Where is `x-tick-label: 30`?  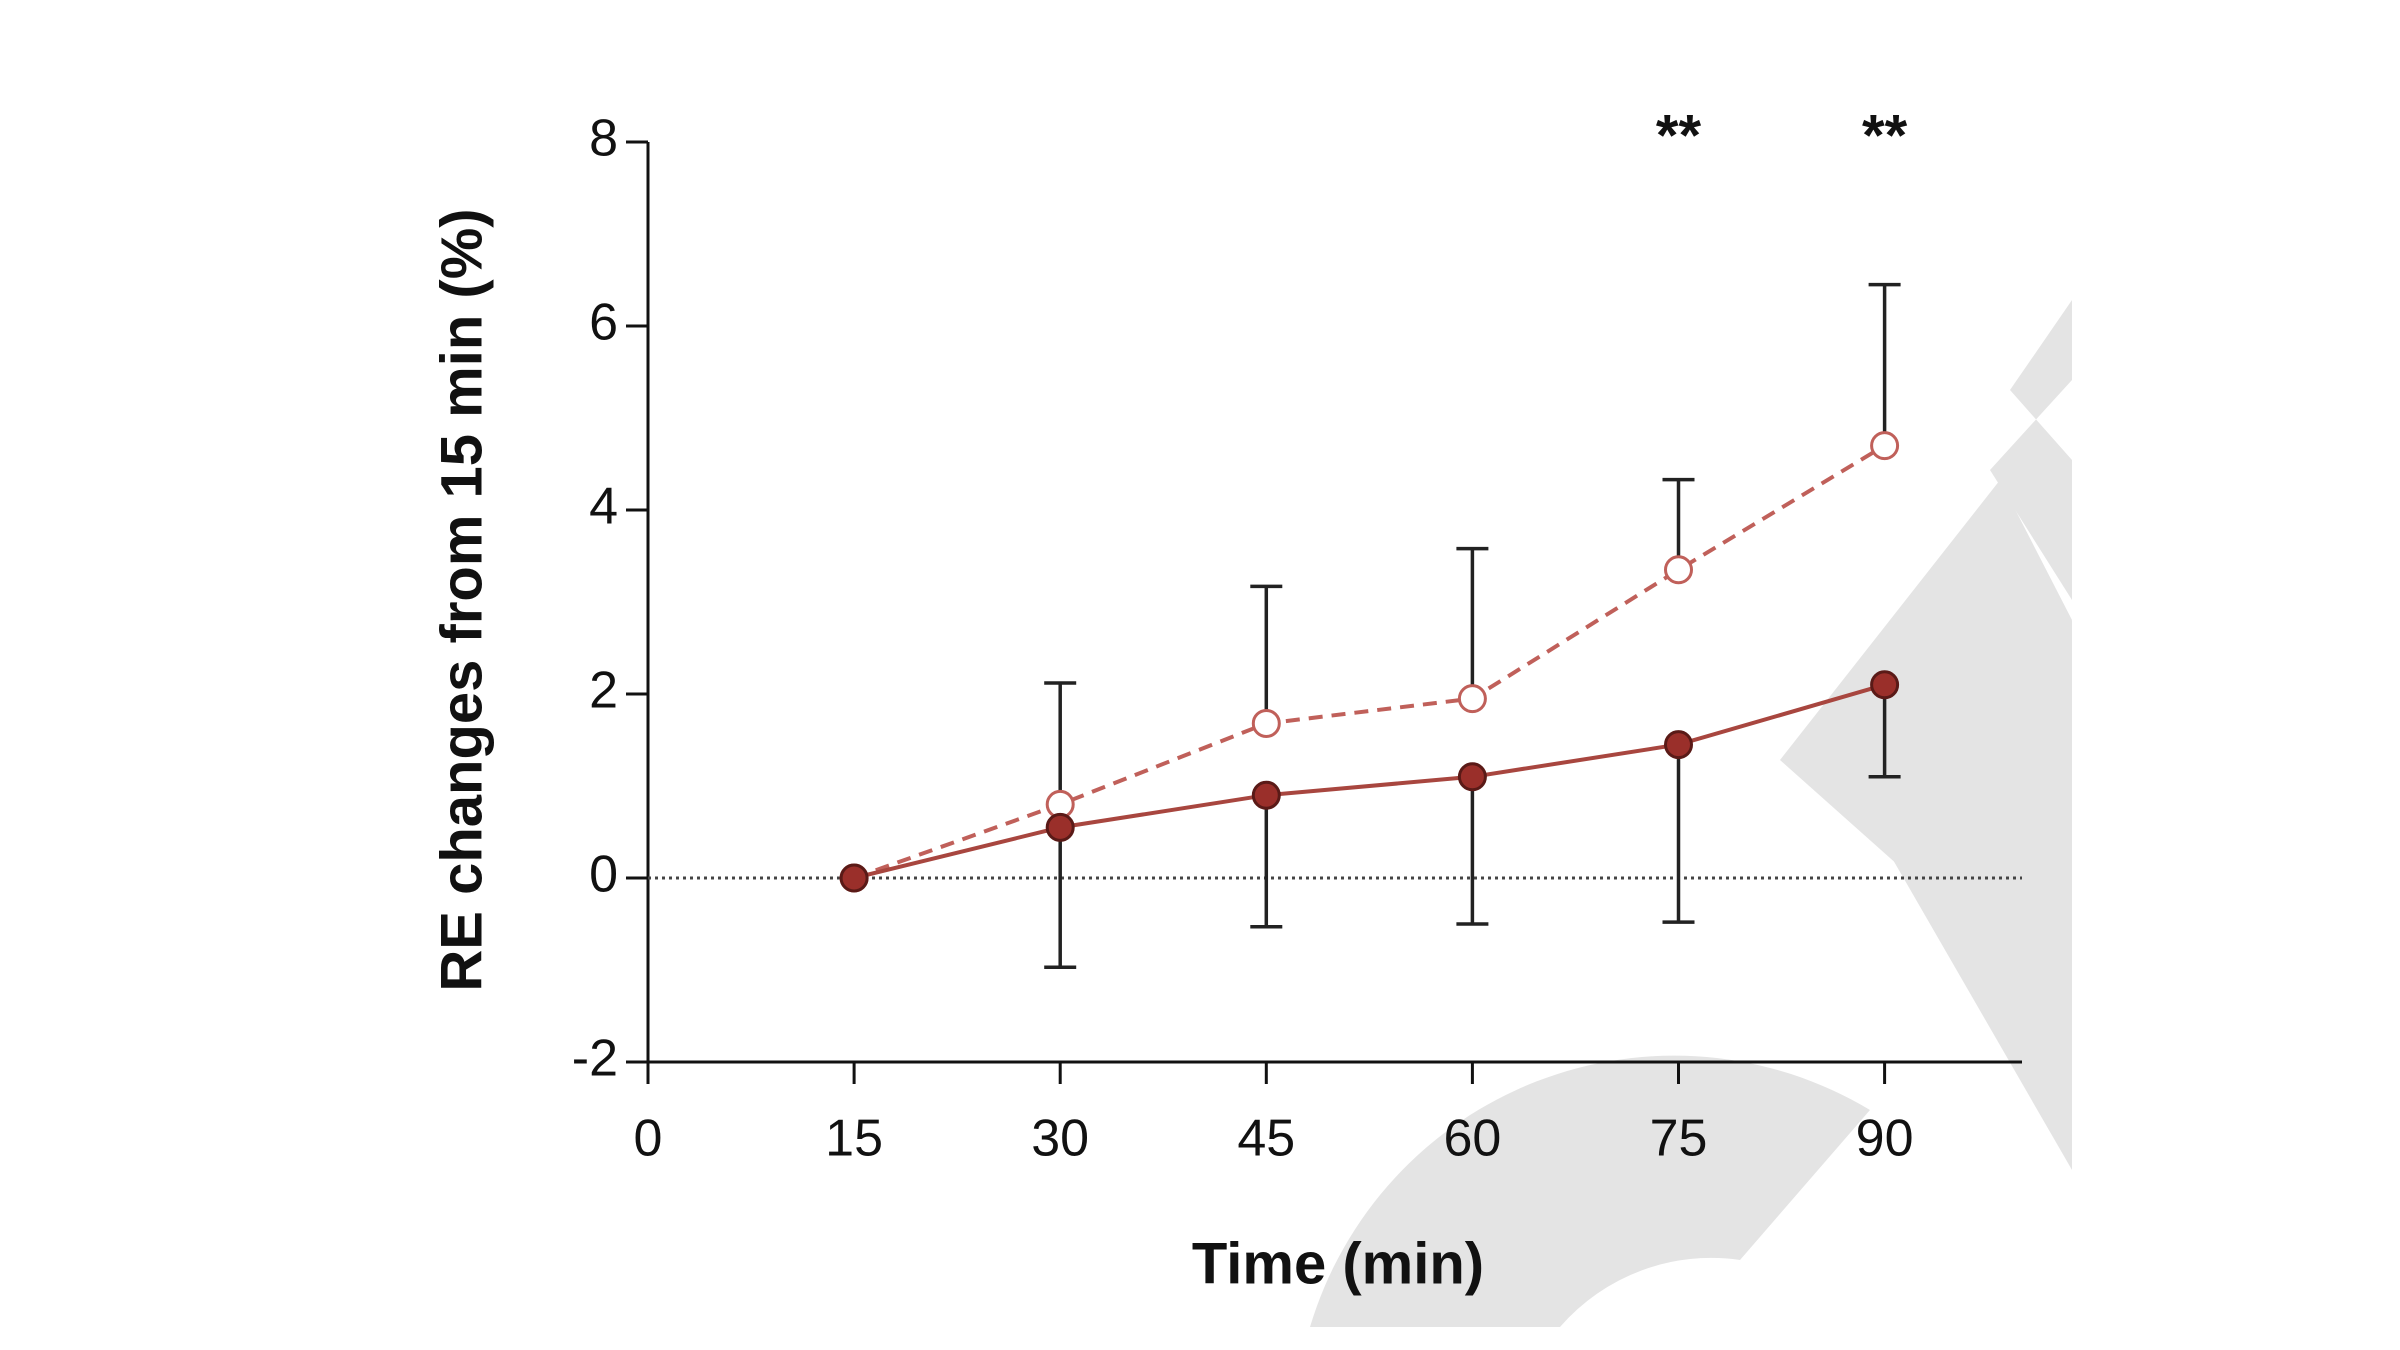
x-tick-label: 30 is located at coordinates (1060, 1139).